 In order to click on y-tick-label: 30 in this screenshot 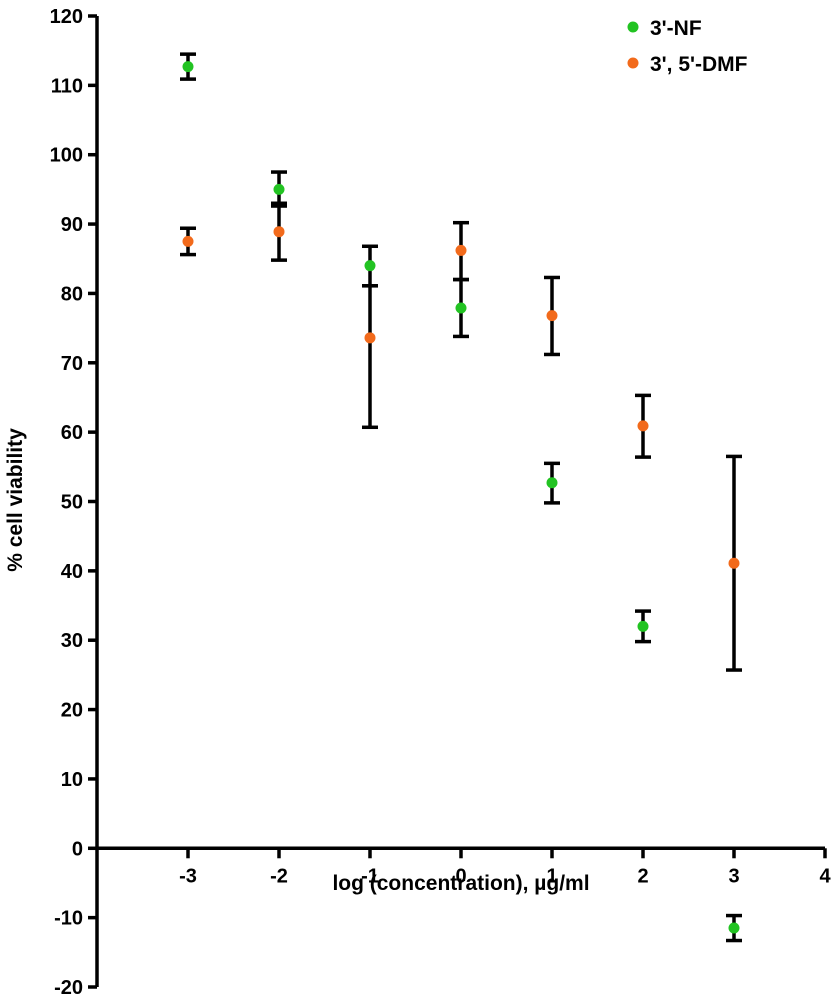, I will do `click(72, 641)`.